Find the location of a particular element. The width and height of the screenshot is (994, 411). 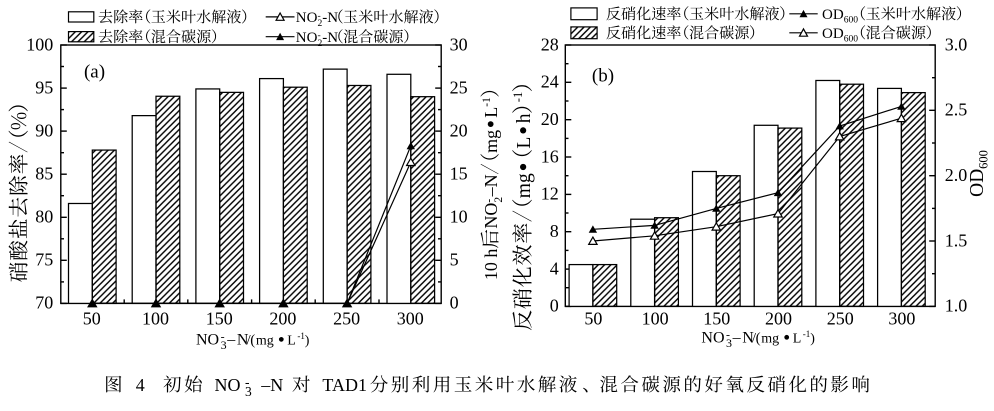

svg-text: 2.0 is located at coordinates (956, 175).